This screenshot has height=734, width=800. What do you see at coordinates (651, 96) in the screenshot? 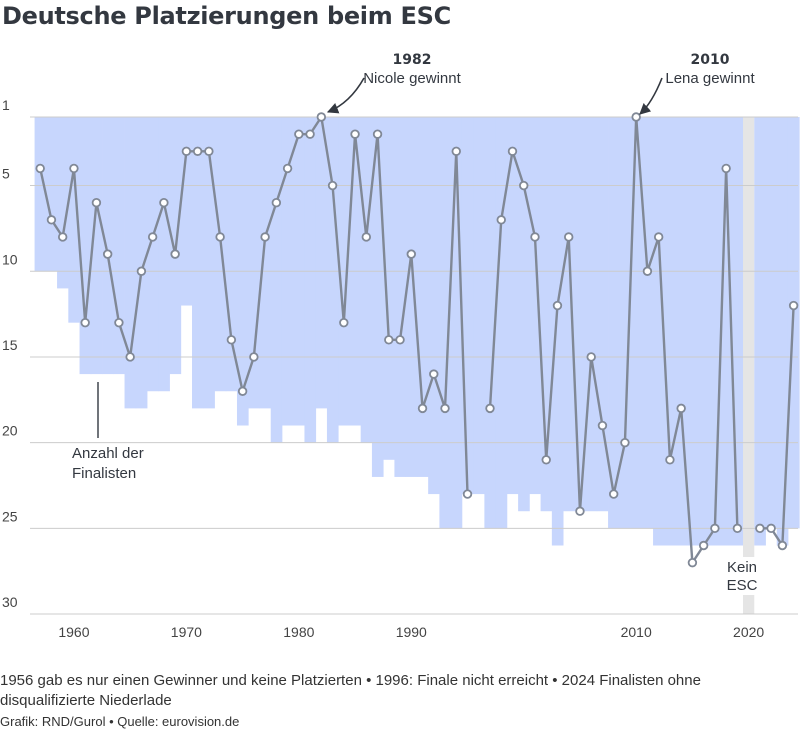
I see `annotation-2010-arrow` at bounding box center [651, 96].